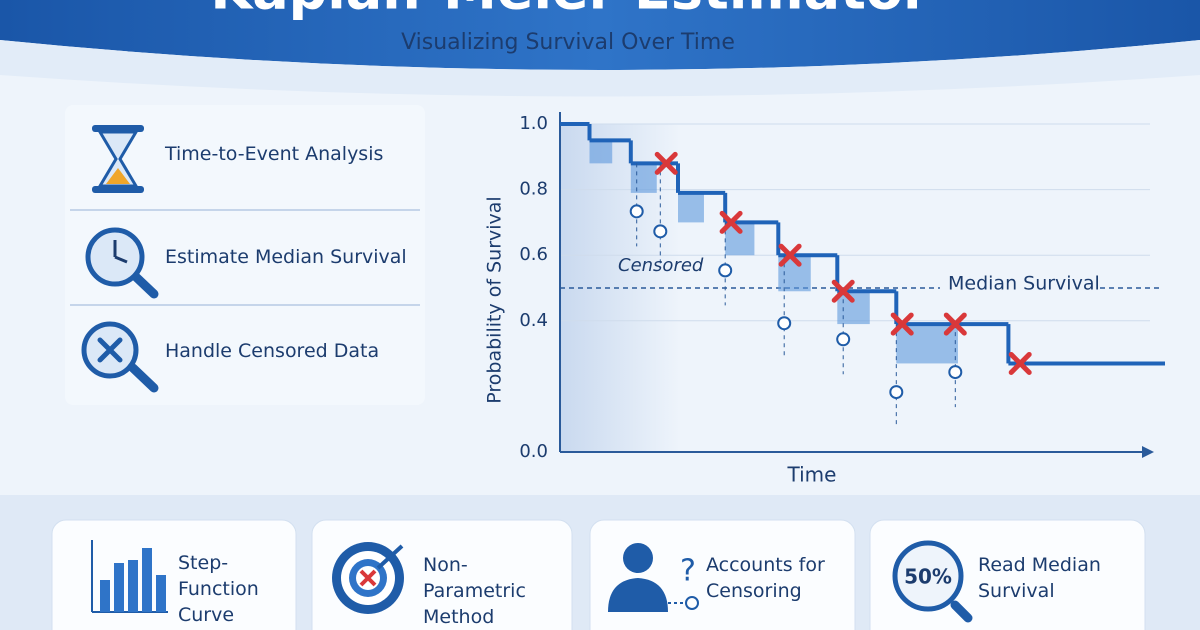  I want to click on clock-icon, so click(122, 263).